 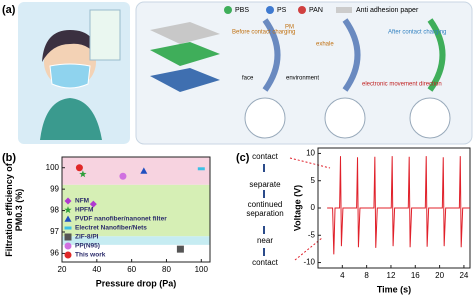 I want to click on annotation: exhale, so click(x=325, y=45).